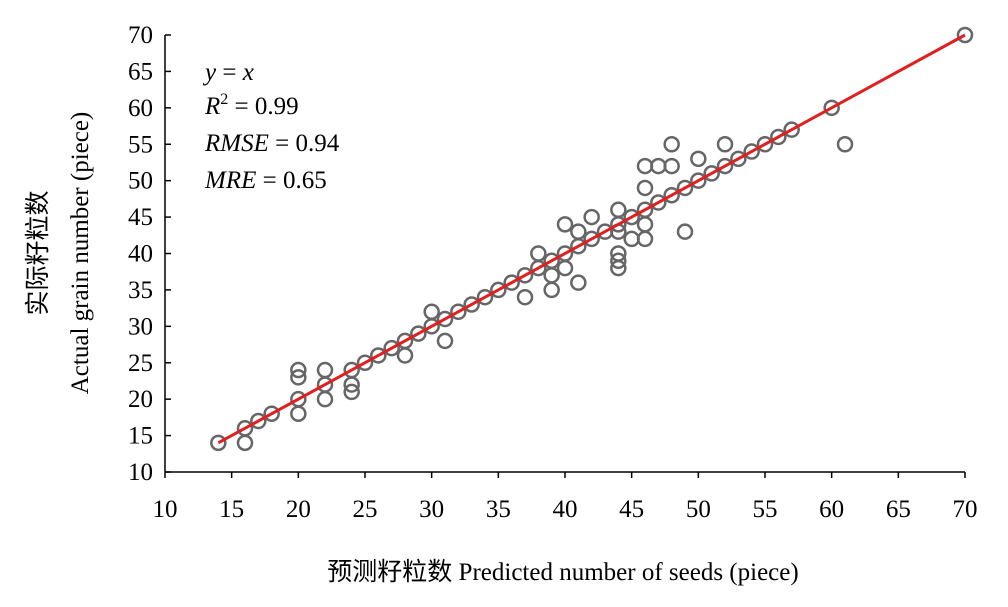  I want to click on y-axis-title-cn: 实际籽粒数, so click(38, 252).